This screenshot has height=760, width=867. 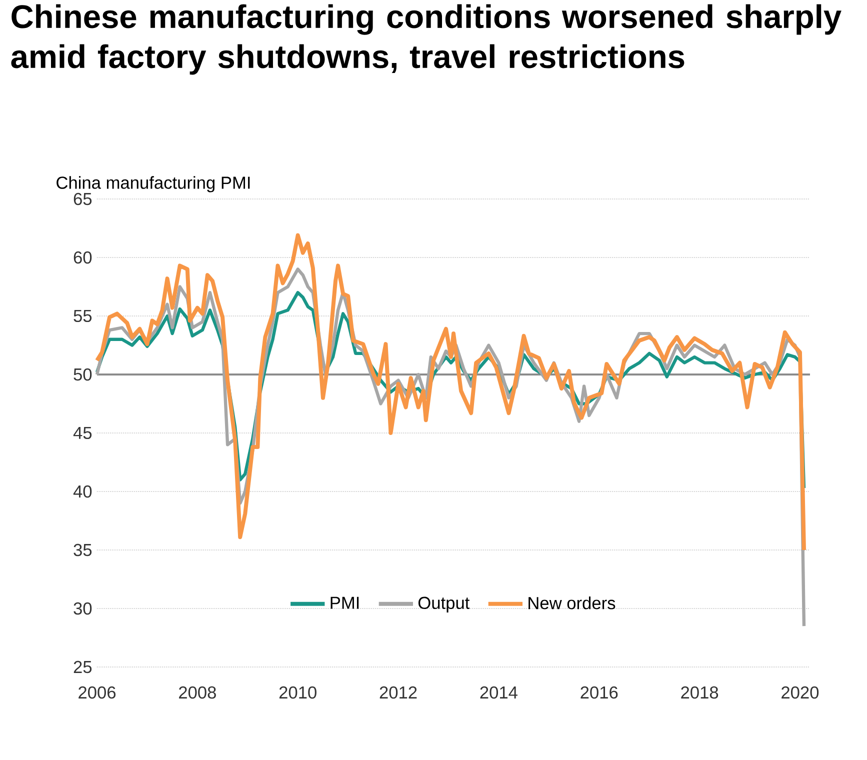 I want to click on legend-label: Output, so click(x=444, y=604).